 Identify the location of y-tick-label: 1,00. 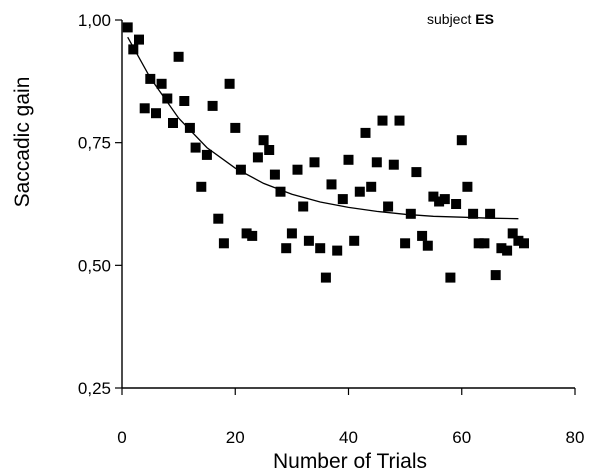
(94, 20).